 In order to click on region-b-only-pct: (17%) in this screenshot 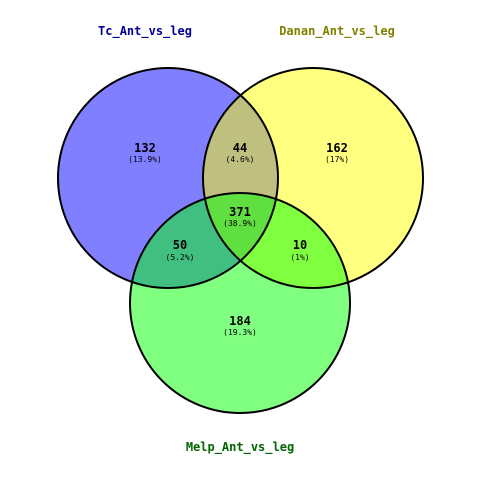, I will do `click(337, 159)`.